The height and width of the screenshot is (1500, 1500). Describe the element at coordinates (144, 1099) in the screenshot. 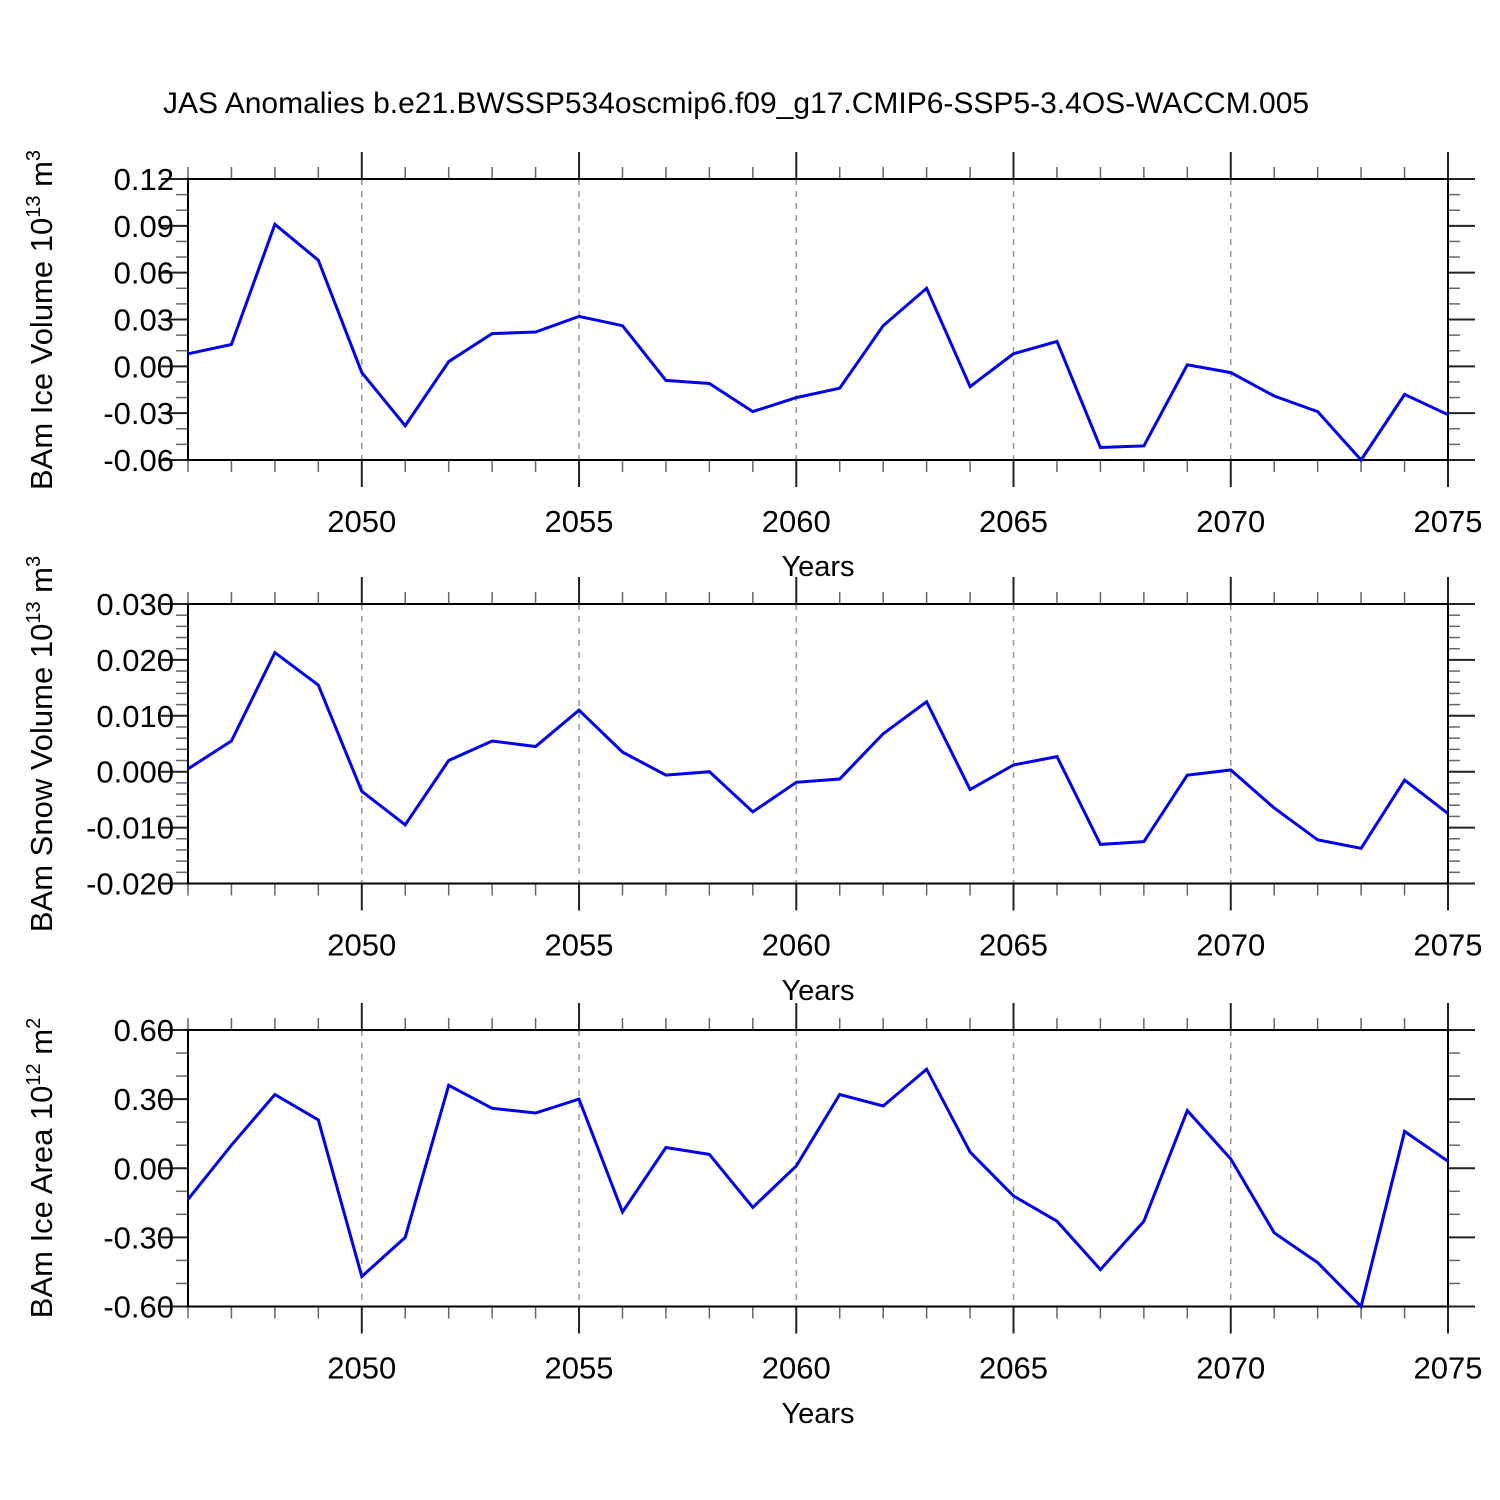

I see `svg-text: 0.30` at that location.